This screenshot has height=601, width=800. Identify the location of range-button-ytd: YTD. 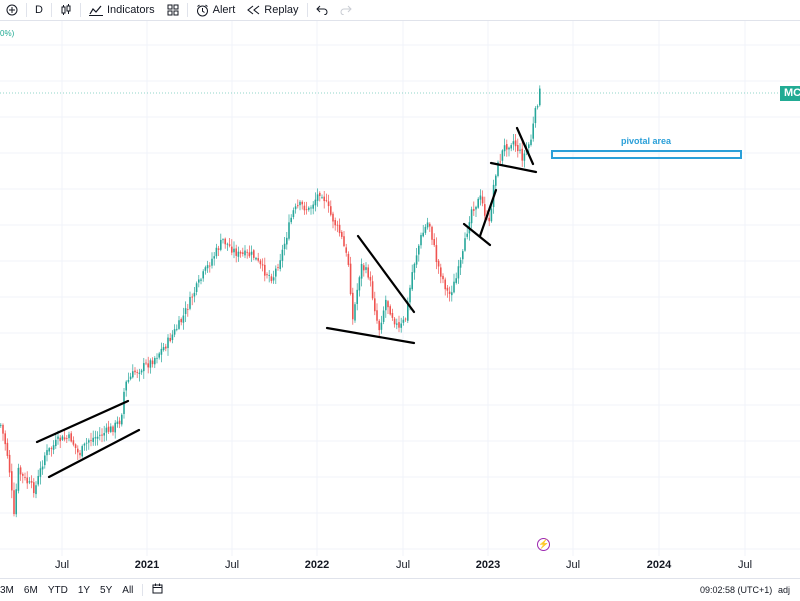
(57, 590).